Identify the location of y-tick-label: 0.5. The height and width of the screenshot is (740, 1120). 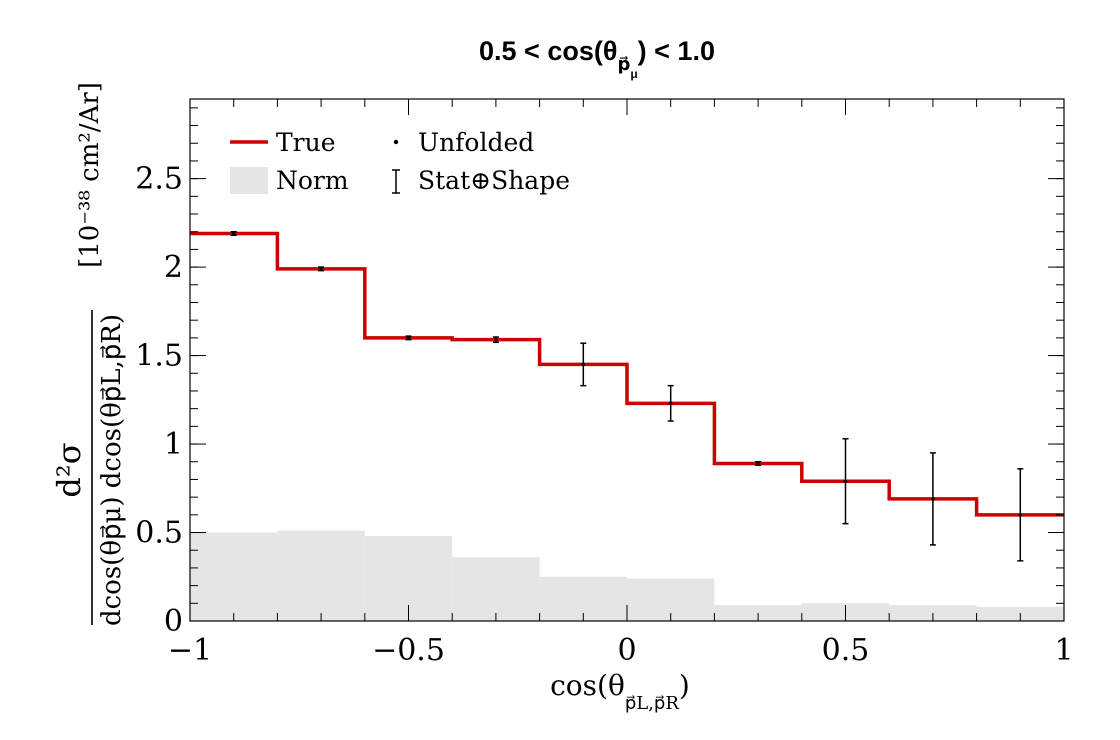
(159, 533).